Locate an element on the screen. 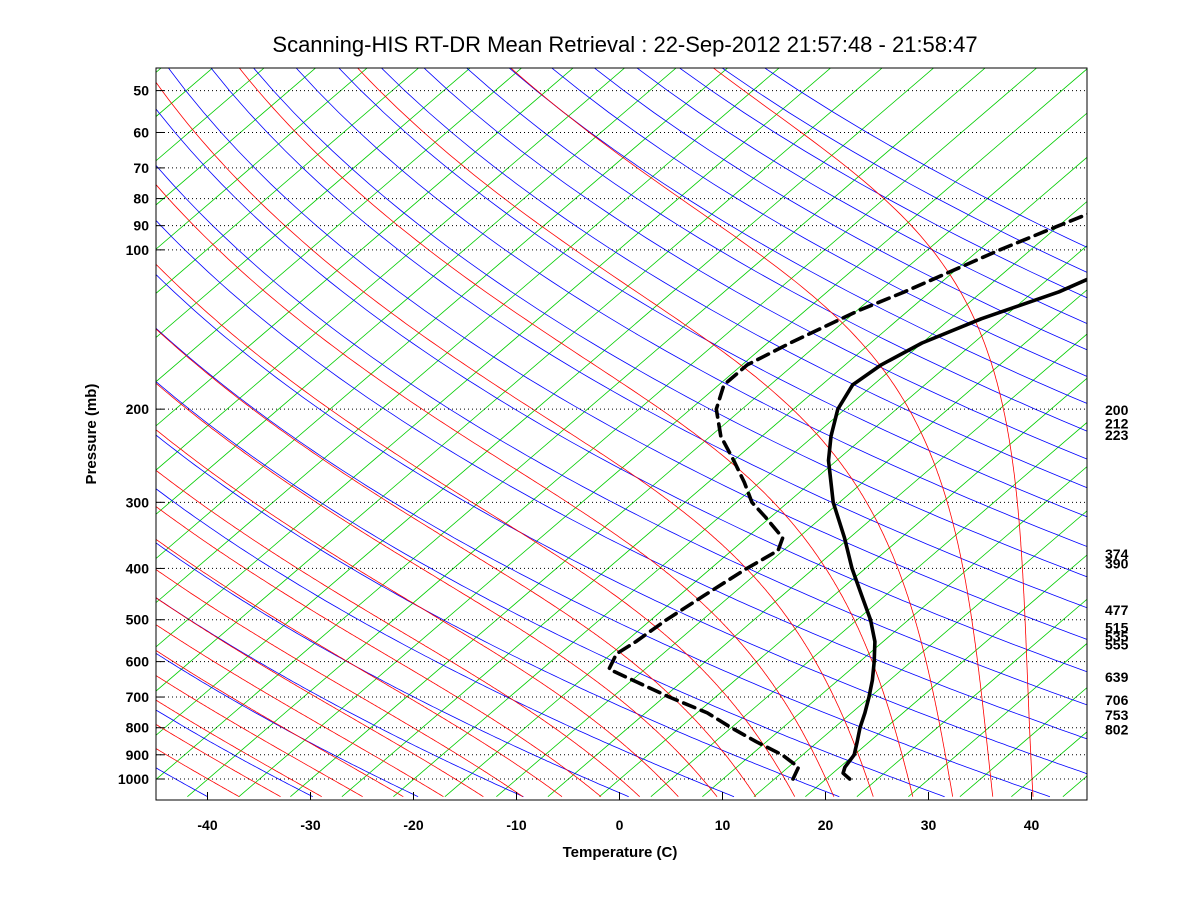 Image resolution: width=1200 pixels, height=900 pixels. x-tick-label: -30 is located at coordinates (310, 825).